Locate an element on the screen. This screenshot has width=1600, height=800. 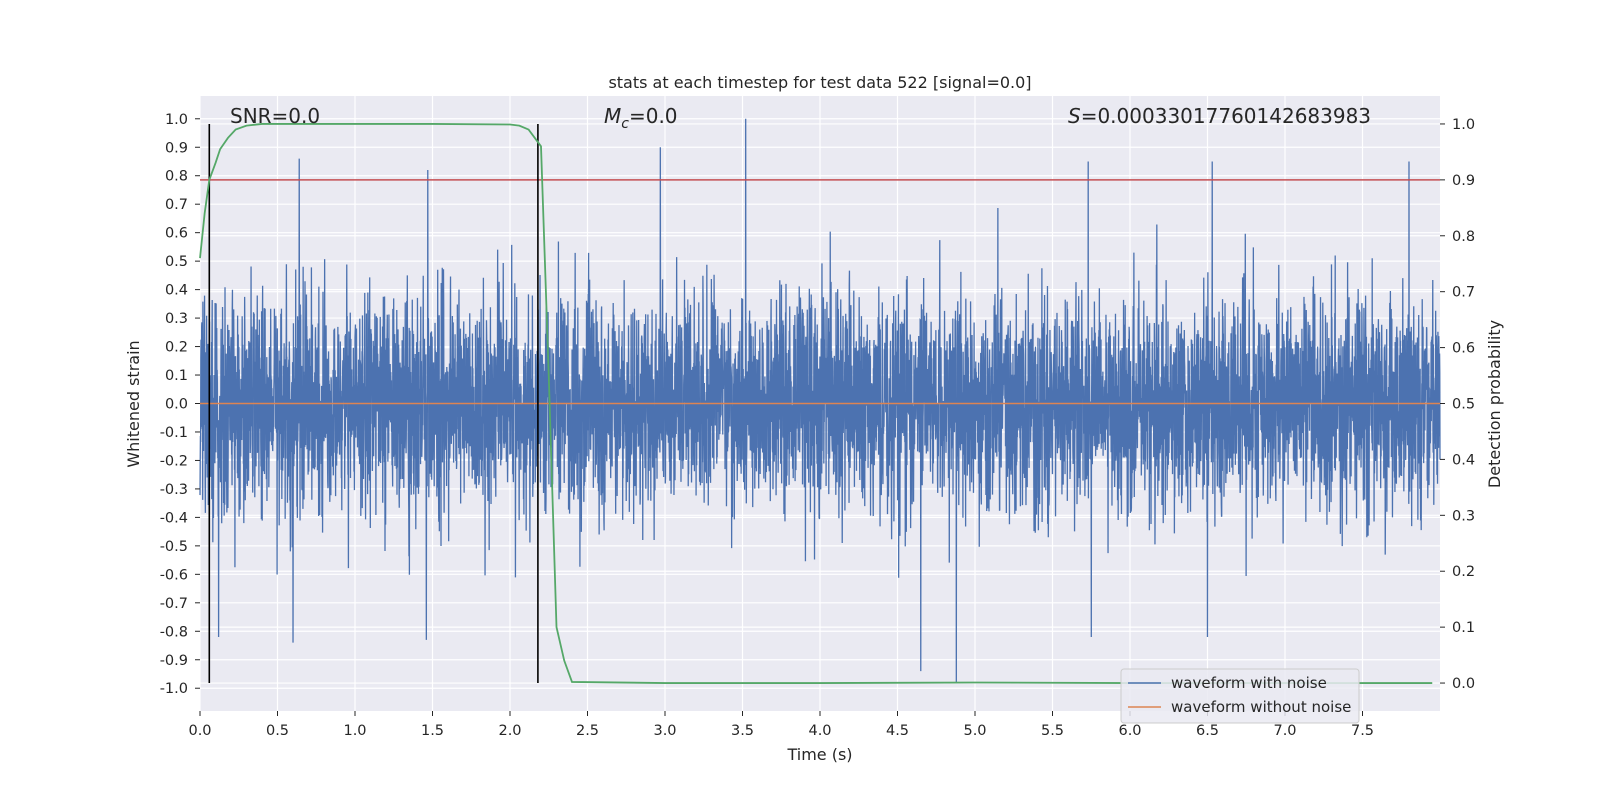
y-tick-label: 0.3 is located at coordinates (176, 319).